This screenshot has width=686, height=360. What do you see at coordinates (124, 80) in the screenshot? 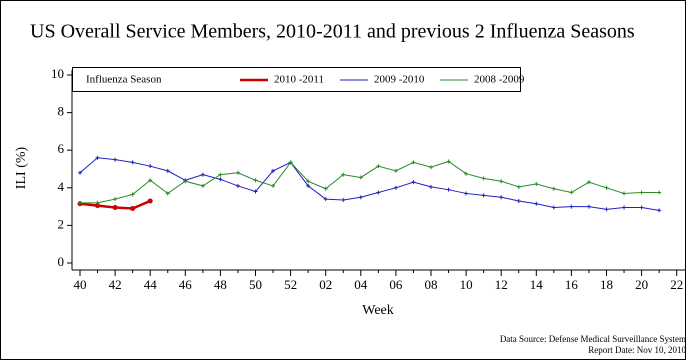
I see `legend-title: Influenza Season` at bounding box center [124, 80].